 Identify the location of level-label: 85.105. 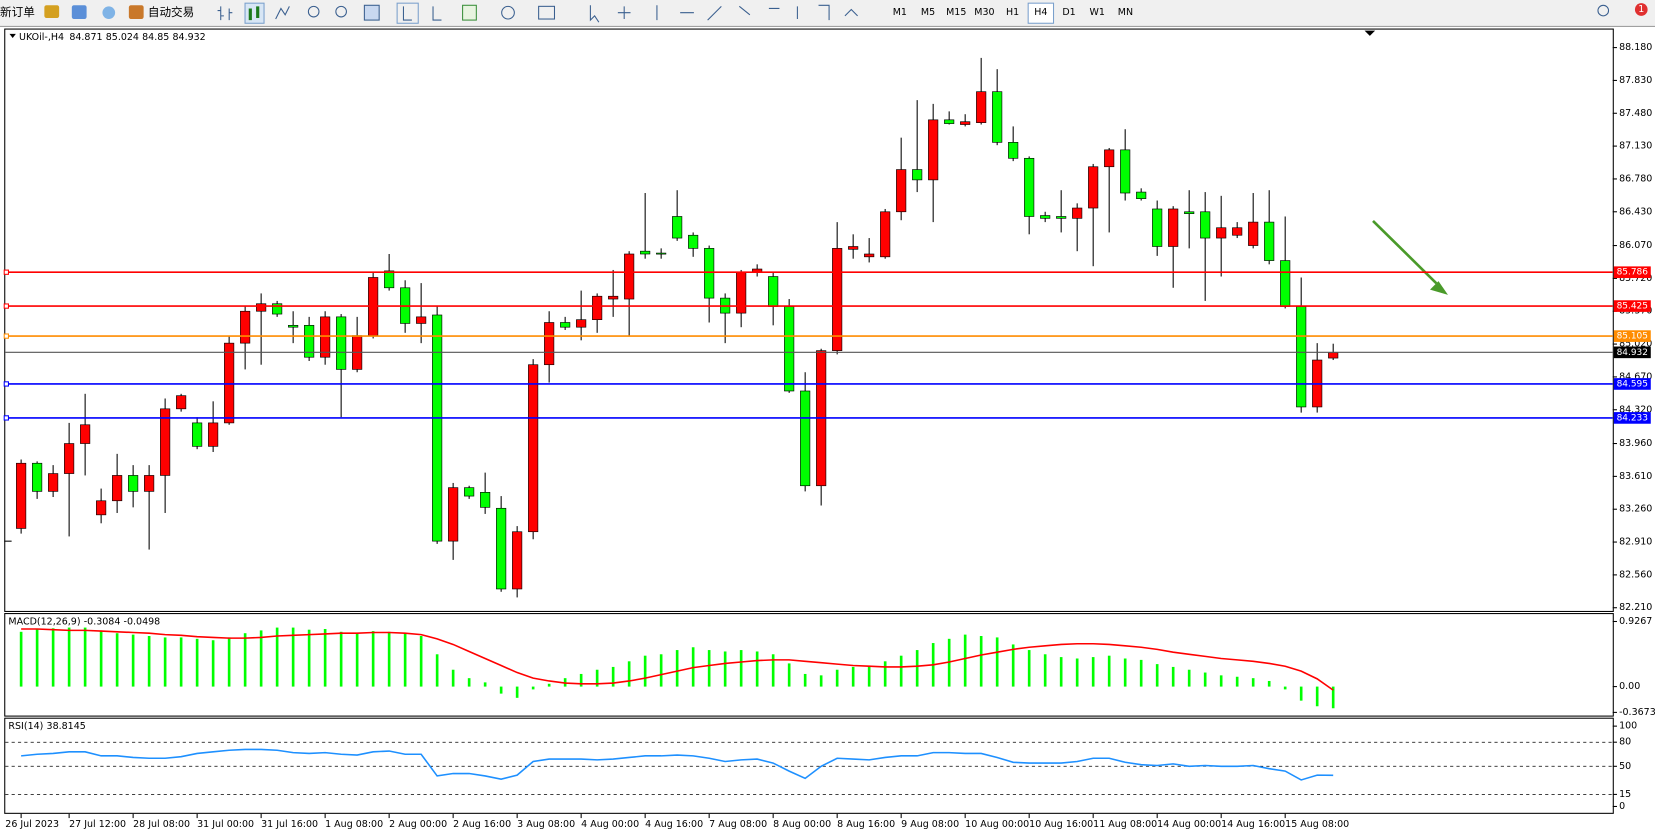
(1632, 337).